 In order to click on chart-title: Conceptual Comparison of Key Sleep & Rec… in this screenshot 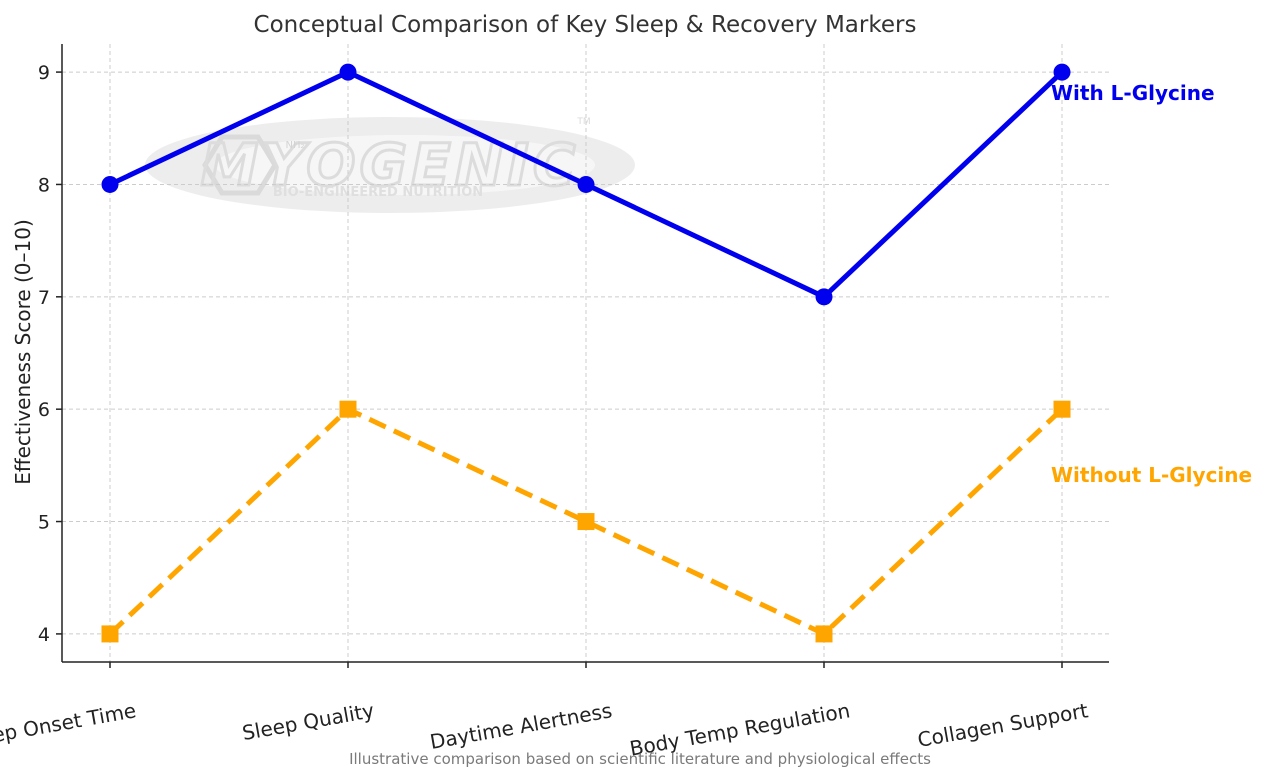, I will do `click(585, 25)`.